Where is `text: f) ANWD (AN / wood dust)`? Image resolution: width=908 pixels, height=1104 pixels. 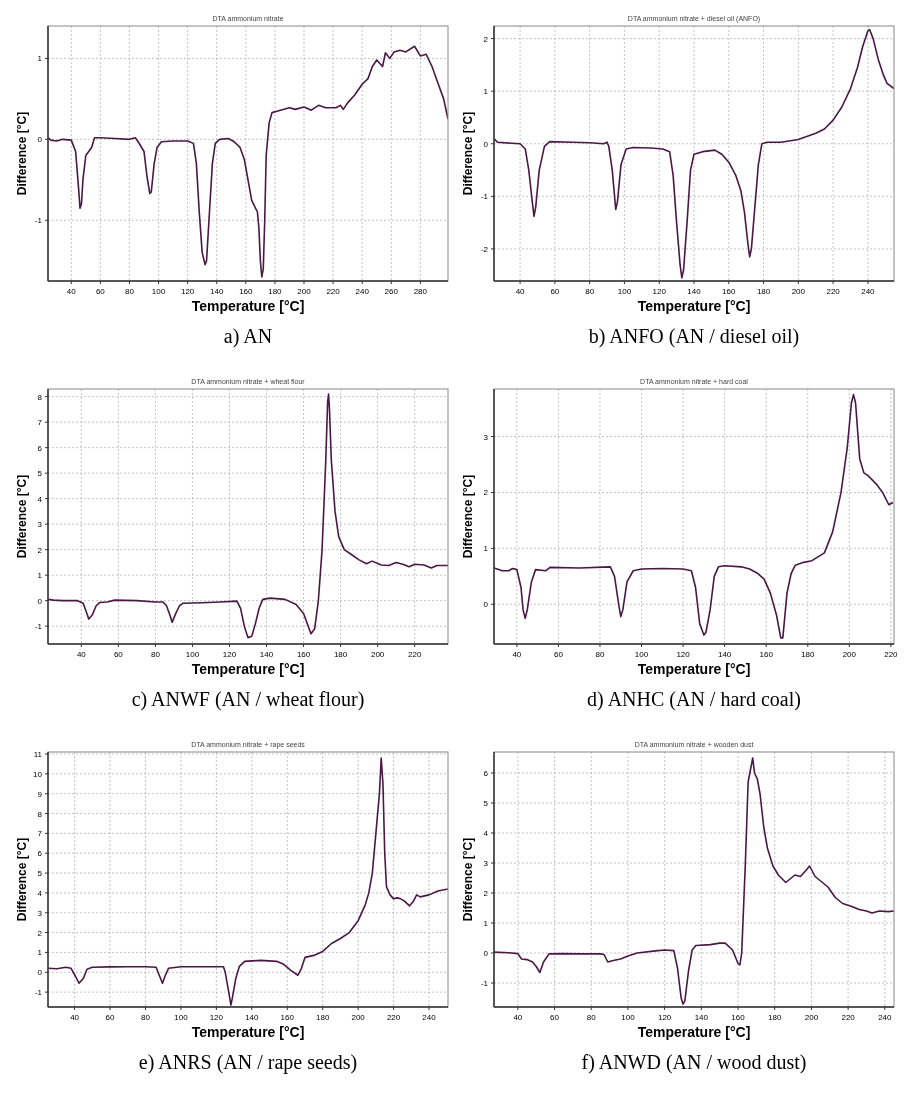
text: f) ANWD (AN / wood dust) is located at coordinates (694, 1062).